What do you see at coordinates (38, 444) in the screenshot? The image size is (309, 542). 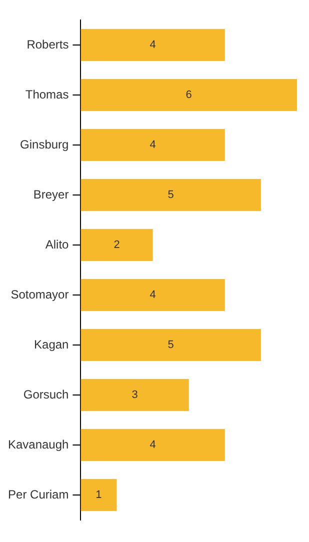 I see `y-tick-label: Kavanaugh` at bounding box center [38, 444].